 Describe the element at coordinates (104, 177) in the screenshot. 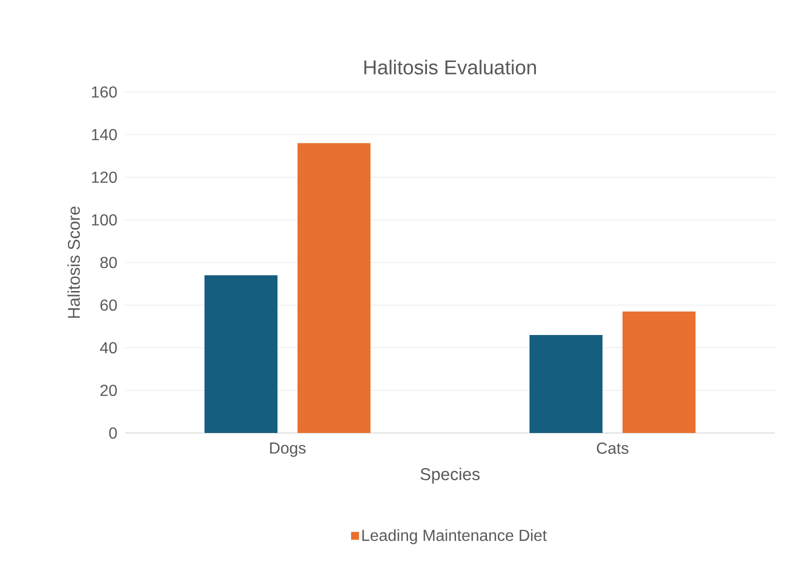

I see `y-tick-label: 120` at that location.